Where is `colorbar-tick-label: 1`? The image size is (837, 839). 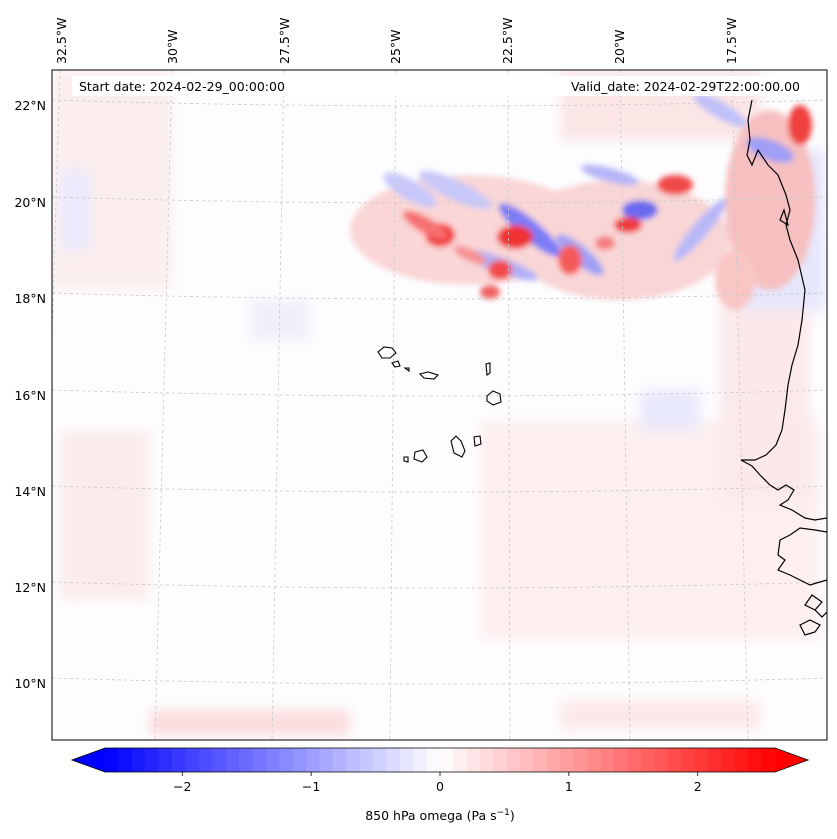 colorbar-tick-label: 1 is located at coordinates (569, 786).